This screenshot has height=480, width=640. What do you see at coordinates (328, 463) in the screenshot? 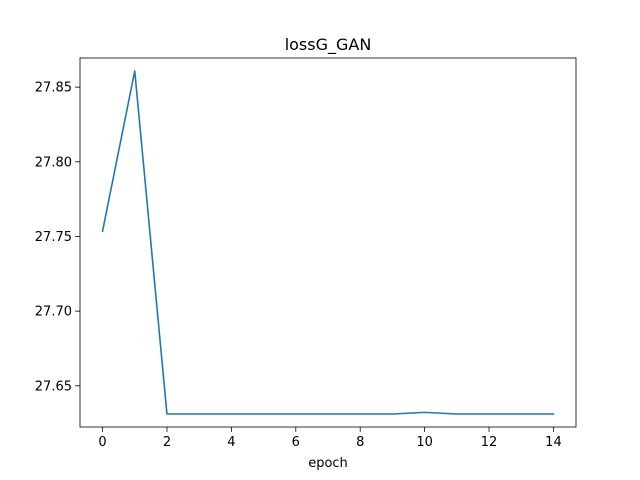
I see `x-axis-title: epoch` at bounding box center [328, 463].